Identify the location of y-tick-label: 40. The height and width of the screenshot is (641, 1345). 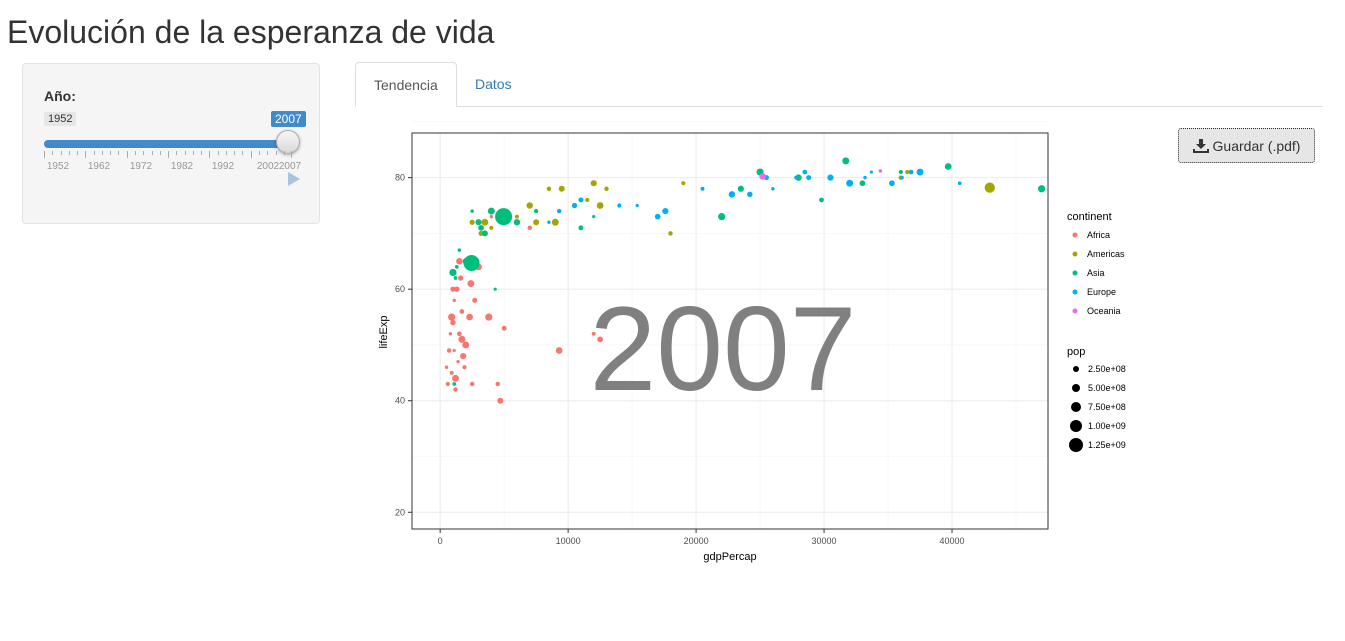
(400, 401).